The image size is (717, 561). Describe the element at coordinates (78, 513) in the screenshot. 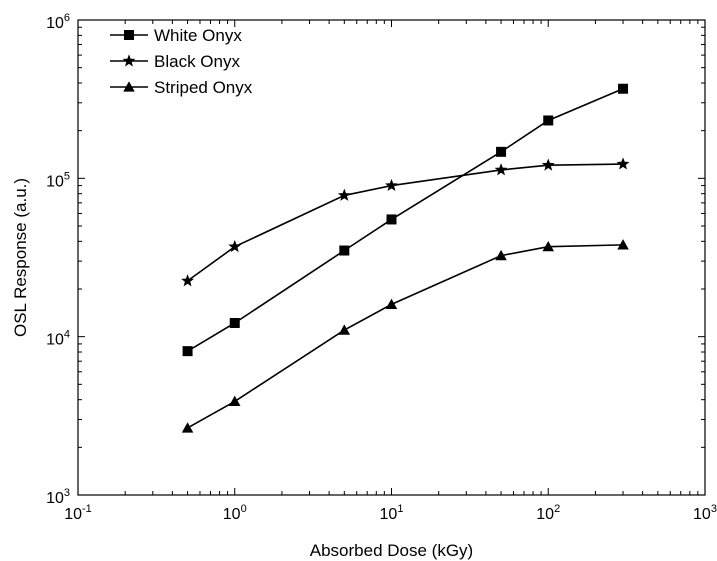

I see `x-tick-label: 10⁻¹` at that location.